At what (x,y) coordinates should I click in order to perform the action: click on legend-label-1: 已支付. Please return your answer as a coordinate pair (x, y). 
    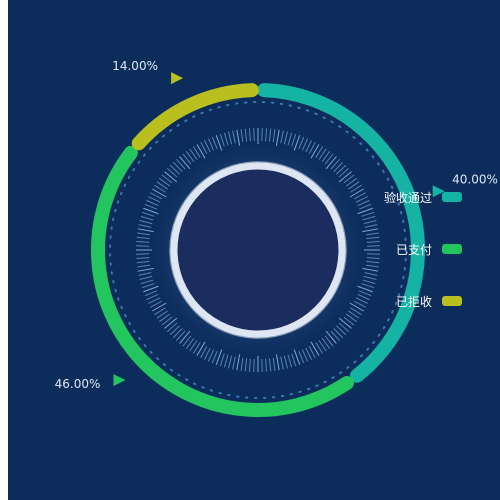
    Looking at the image, I should click on (413, 249).